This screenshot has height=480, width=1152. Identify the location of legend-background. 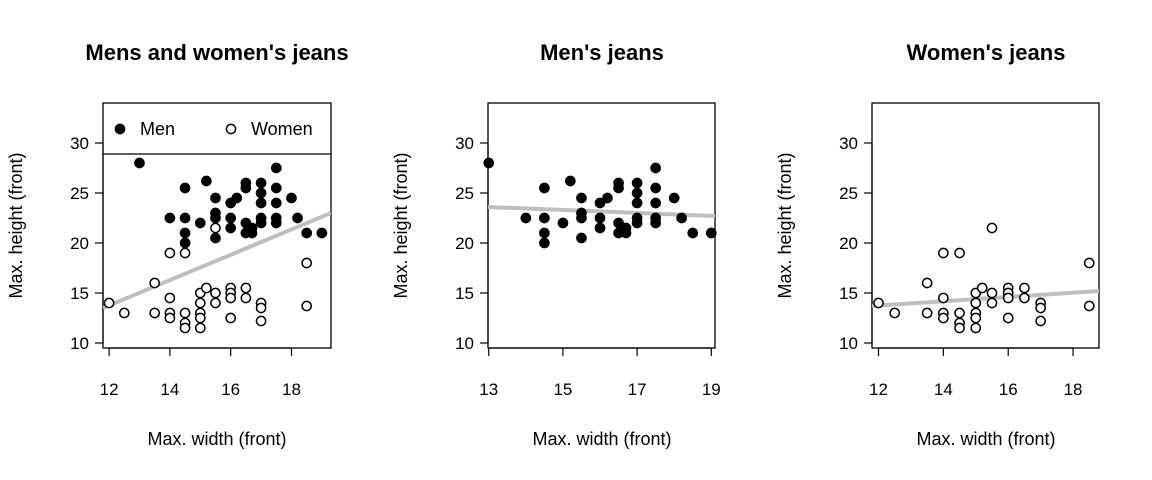
(217, 128).